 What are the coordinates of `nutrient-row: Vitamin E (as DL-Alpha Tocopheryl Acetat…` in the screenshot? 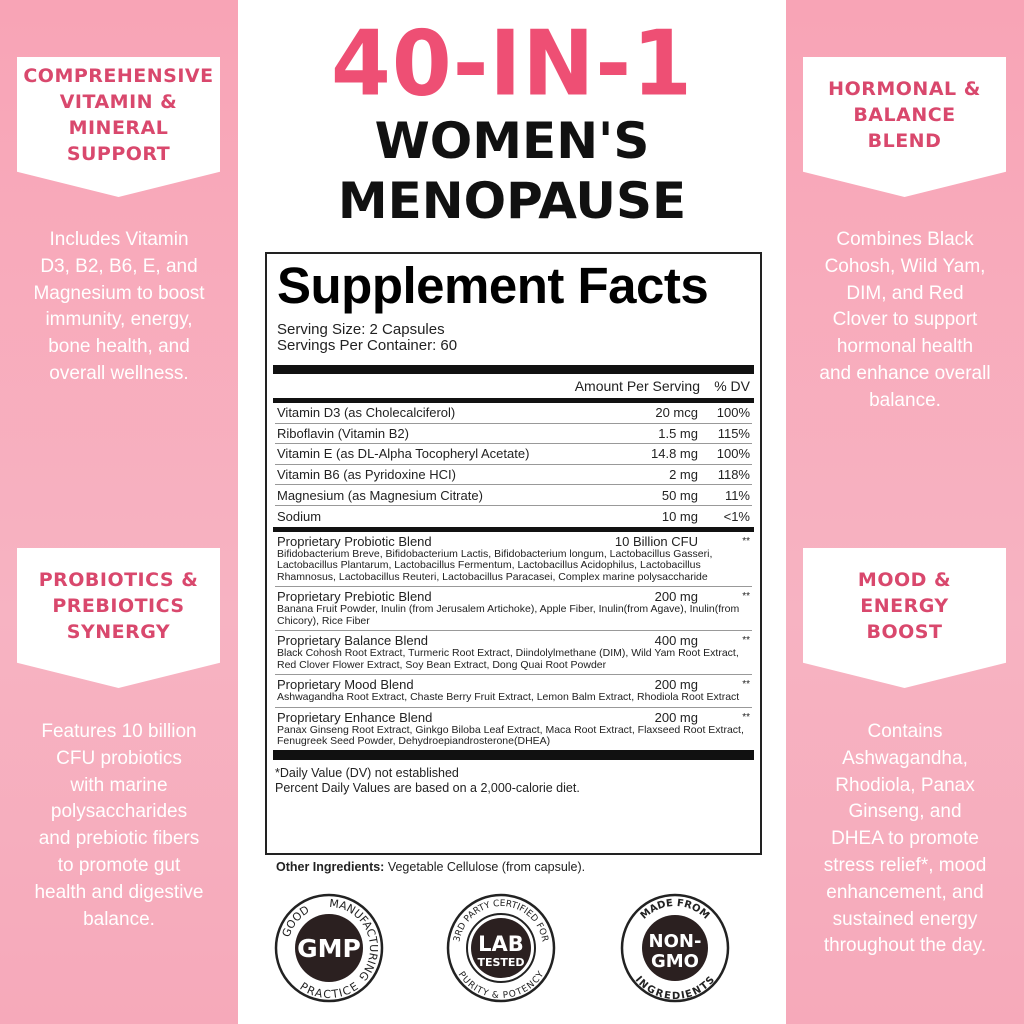 It's located at (513, 454).